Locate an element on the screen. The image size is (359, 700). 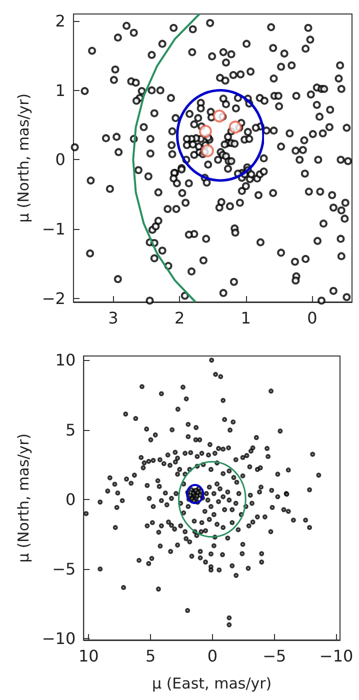
y-tick-label: 5 is located at coordinates (70, 430).